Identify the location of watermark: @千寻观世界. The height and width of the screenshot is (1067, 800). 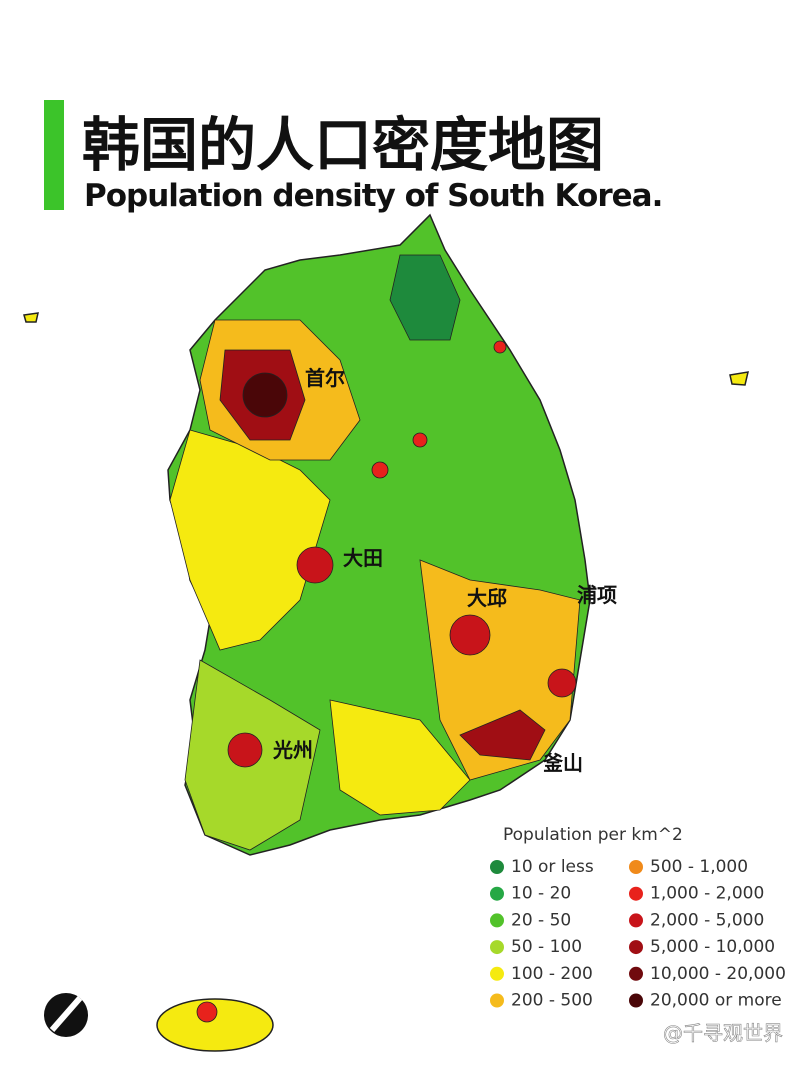
(723, 1033).